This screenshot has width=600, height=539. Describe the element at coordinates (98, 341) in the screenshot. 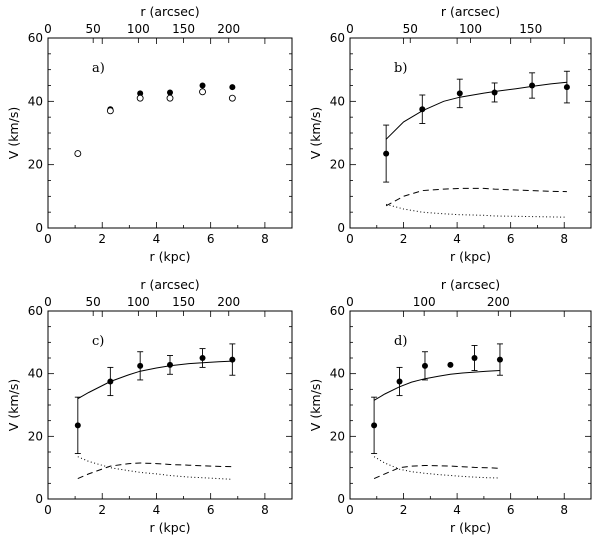

I see `panel-label: c)` at that location.